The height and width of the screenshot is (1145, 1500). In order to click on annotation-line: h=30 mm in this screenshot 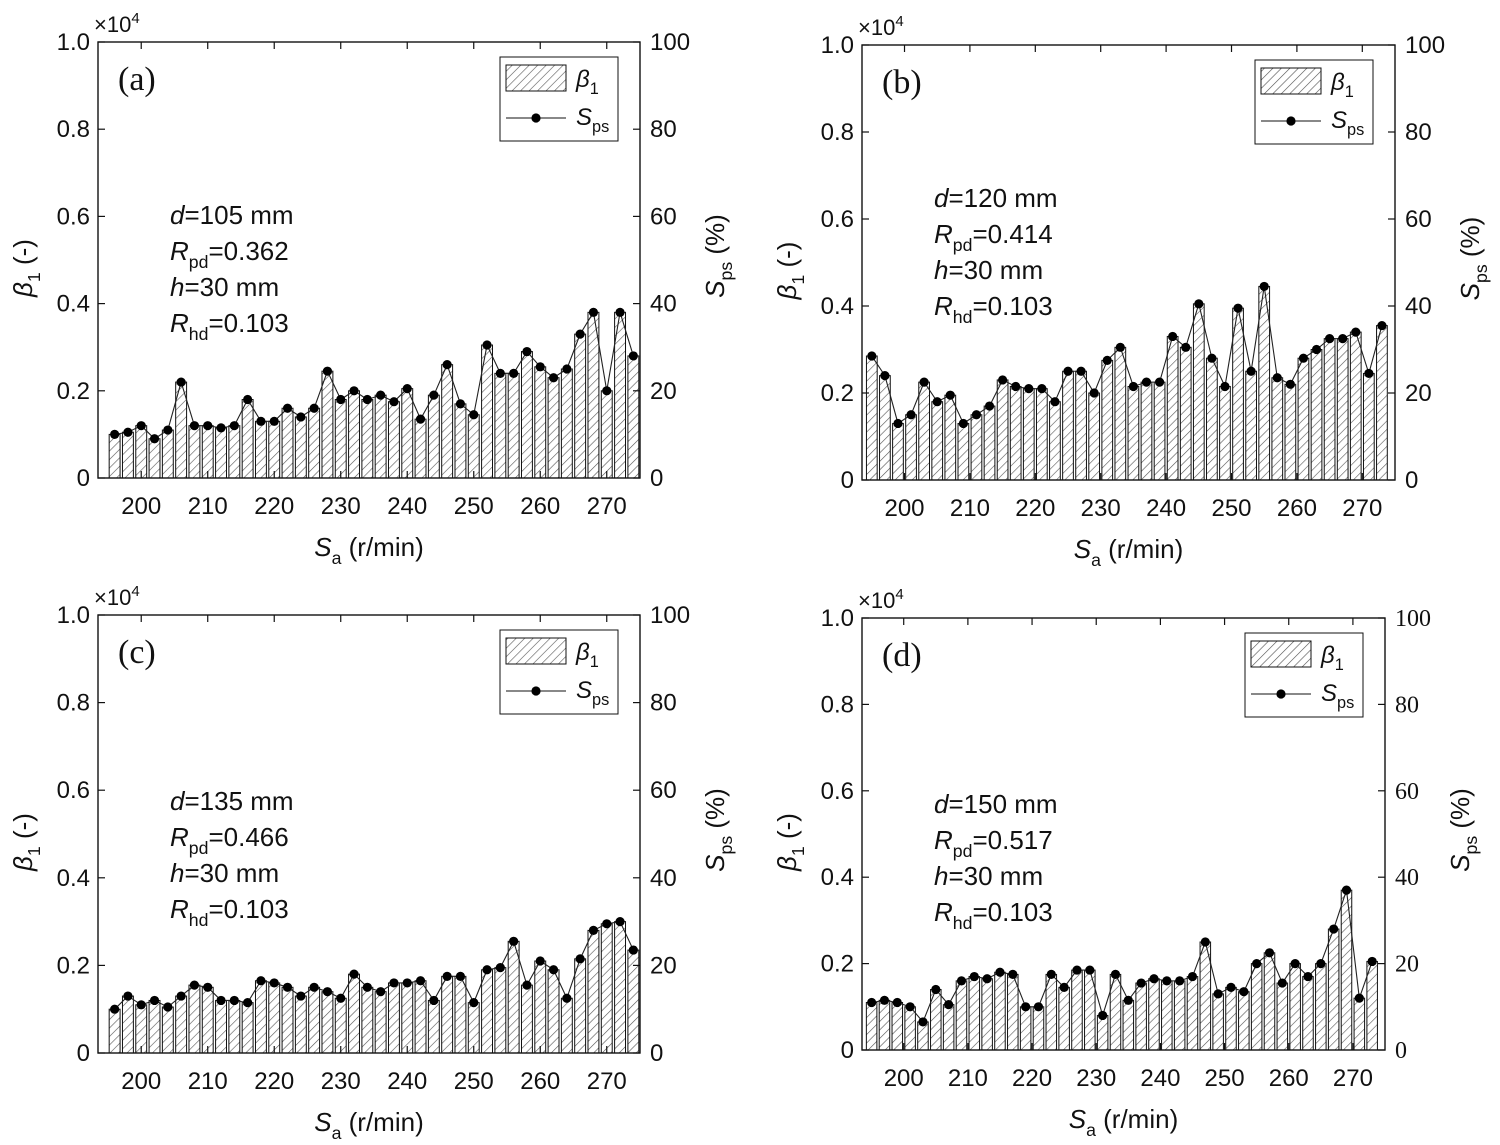, I will do `click(988, 270)`.